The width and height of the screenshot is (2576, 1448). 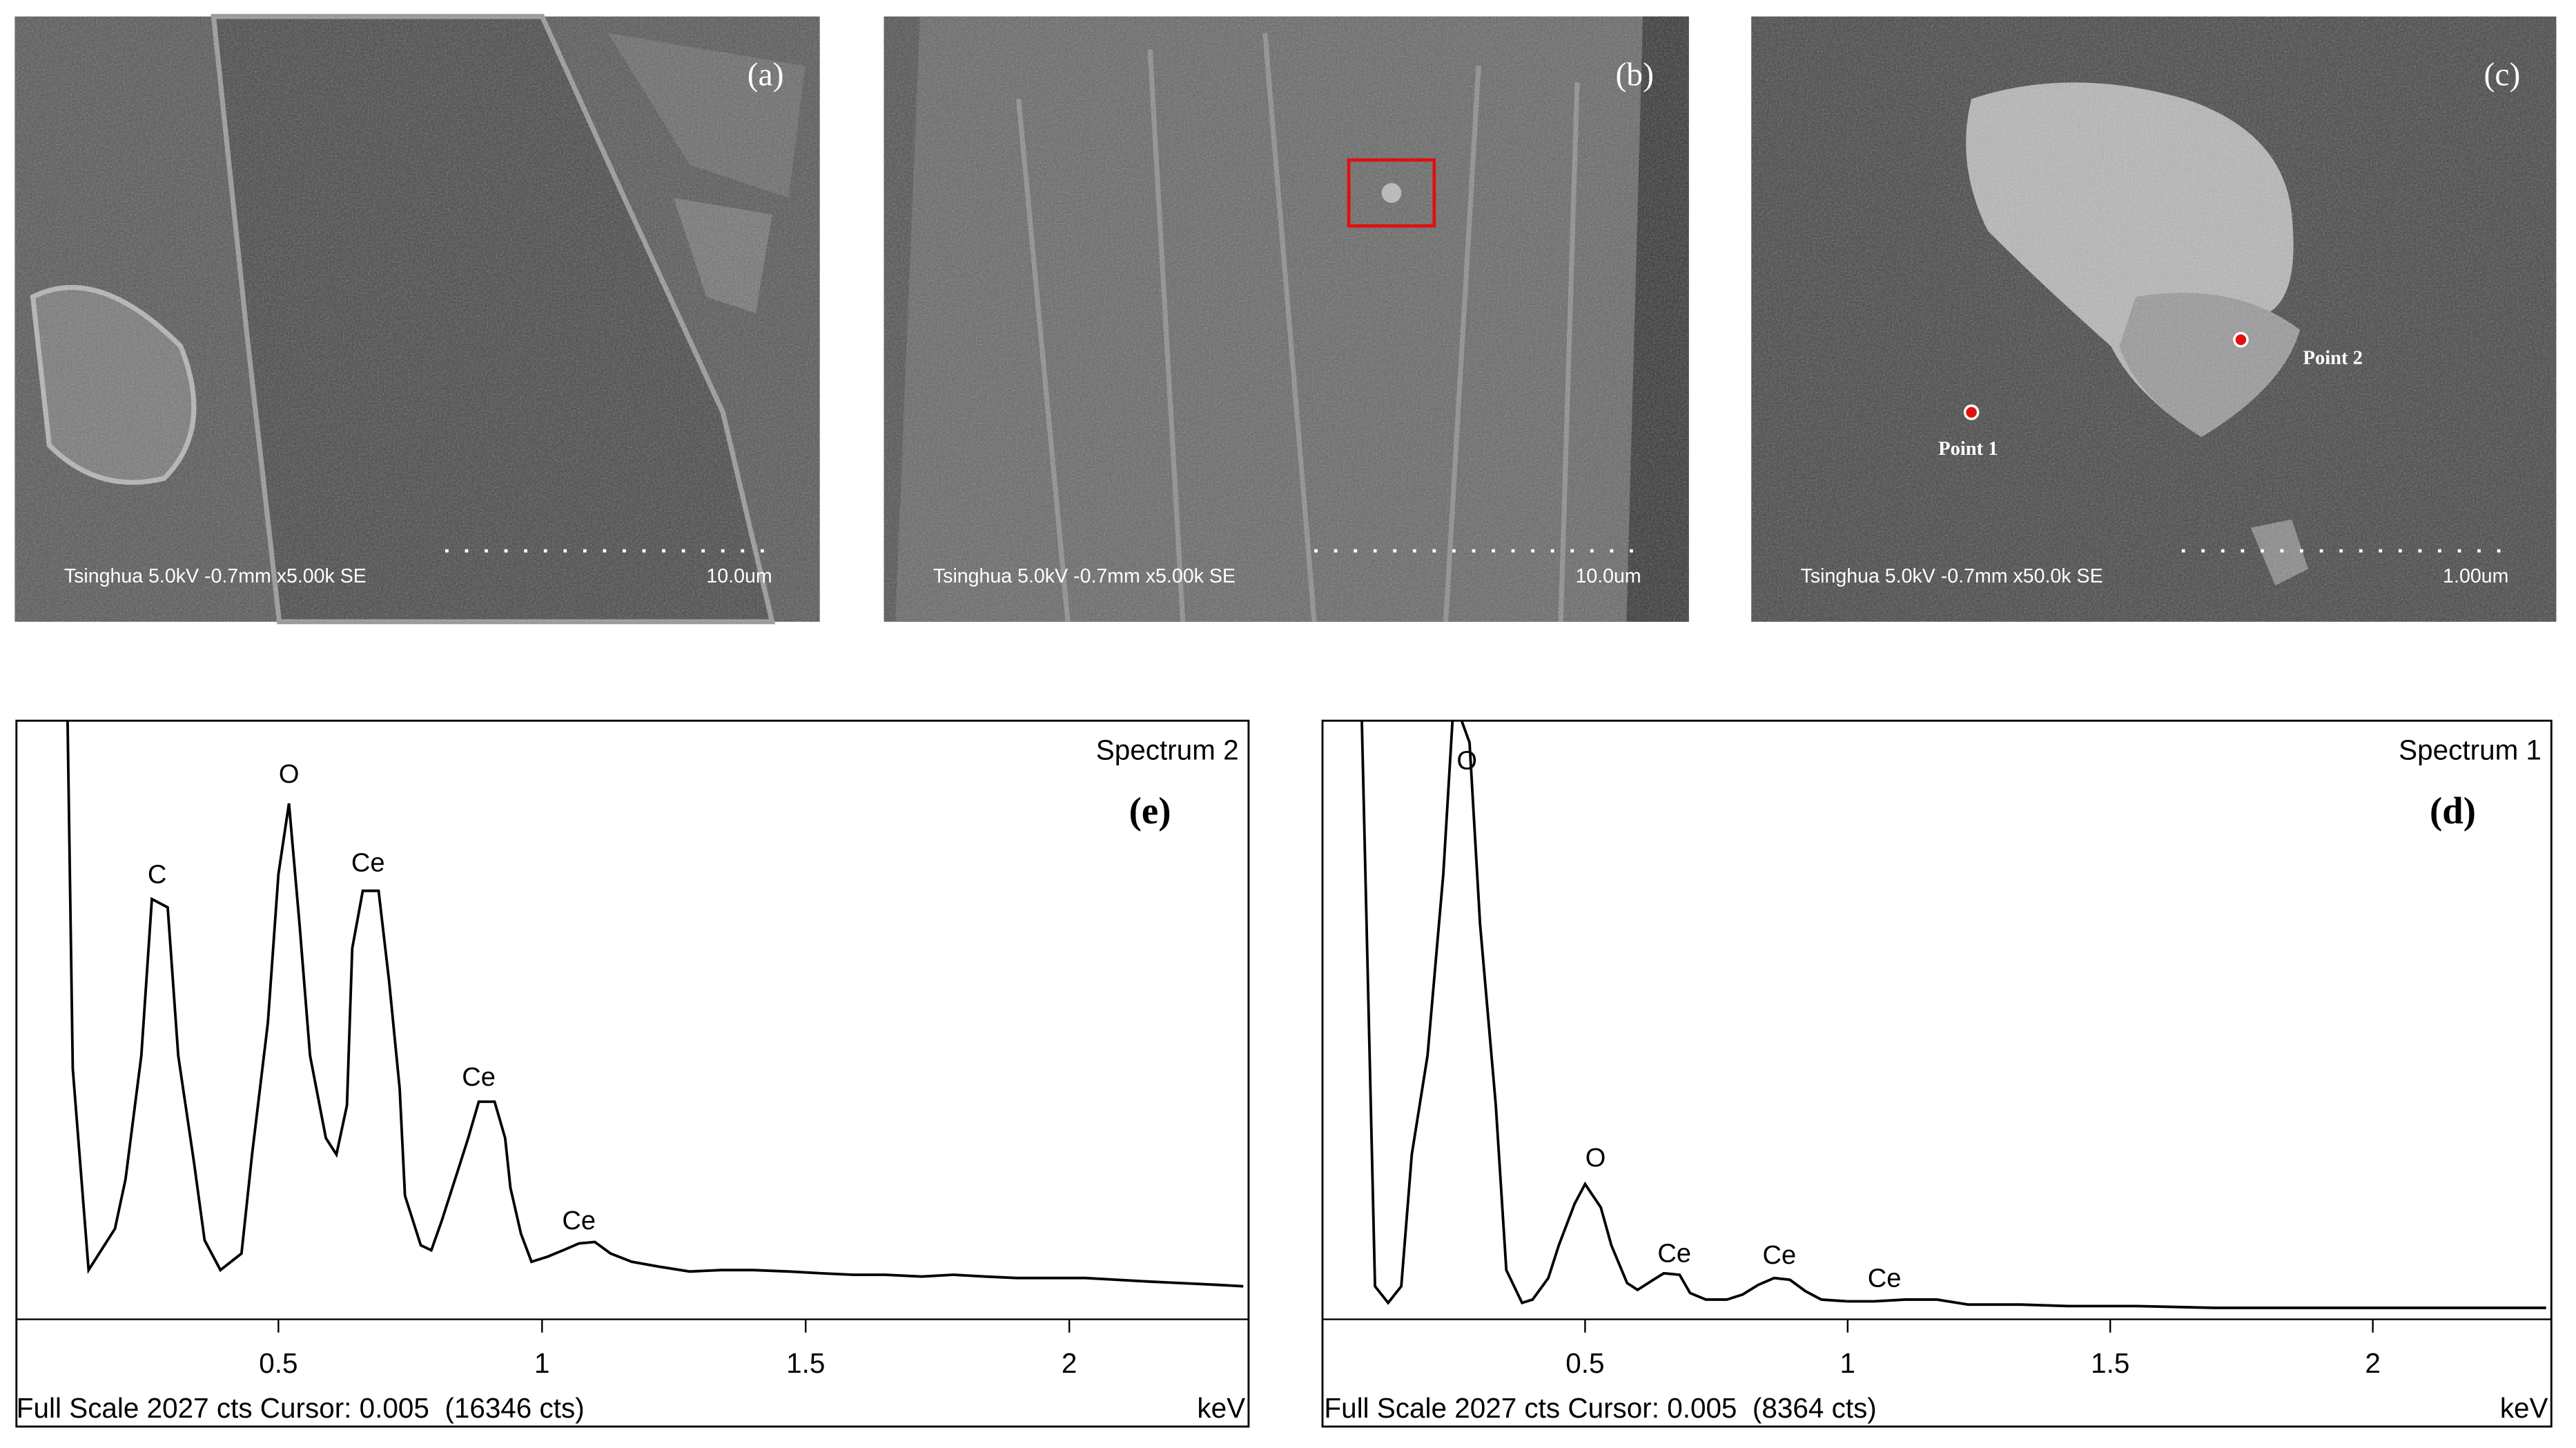 What do you see at coordinates (1167, 749) in the screenshot?
I see `spectrum-title: Spectrum 2` at bounding box center [1167, 749].